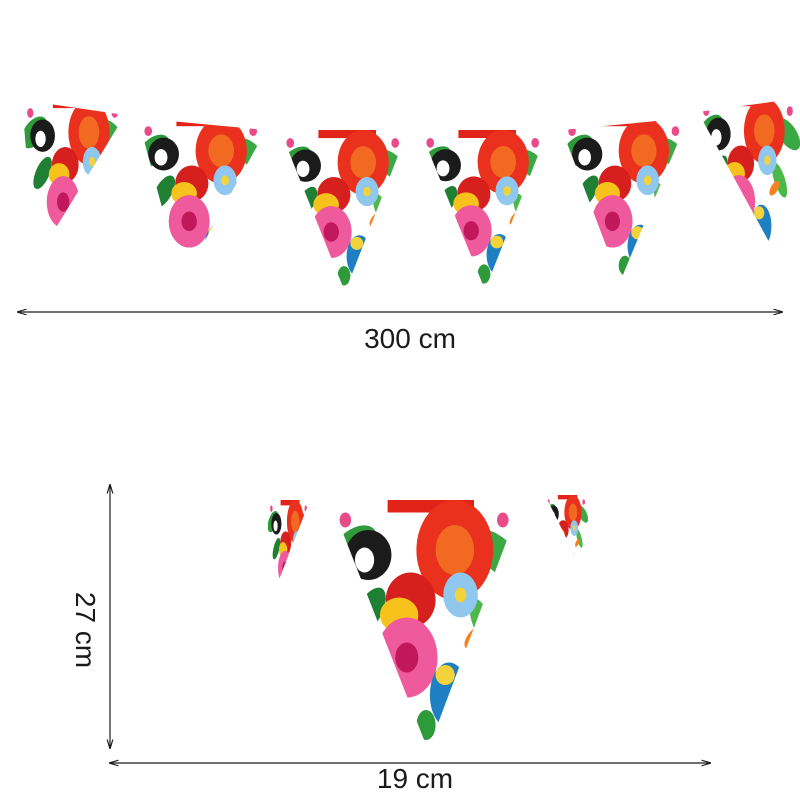 The image size is (800, 800). Describe the element at coordinates (415, 778) in the screenshot. I see `width-label: 19 cm` at that location.